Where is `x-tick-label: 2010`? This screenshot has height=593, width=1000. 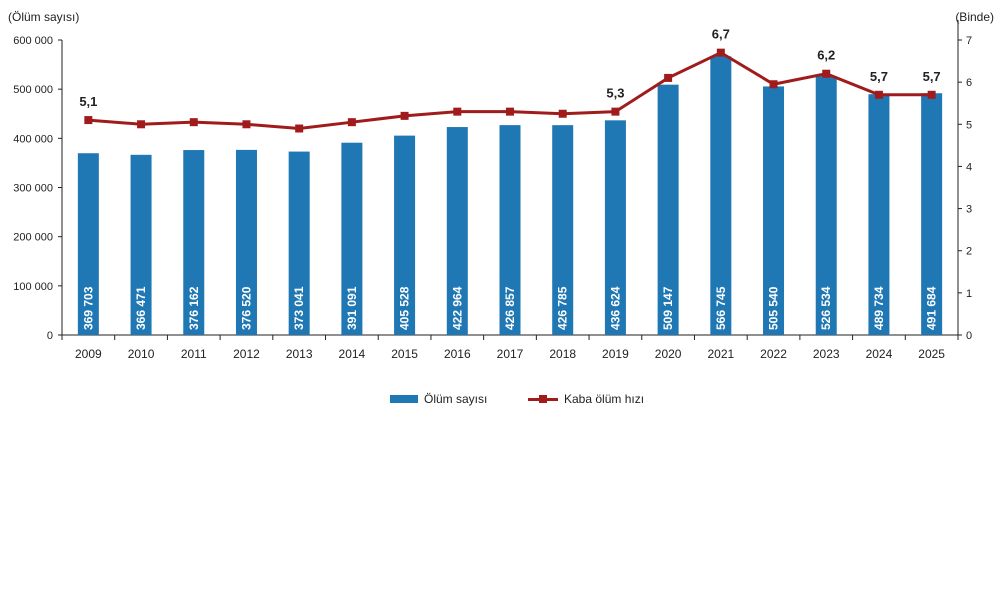 x-tick-label: 2010 is located at coordinates (141, 354).